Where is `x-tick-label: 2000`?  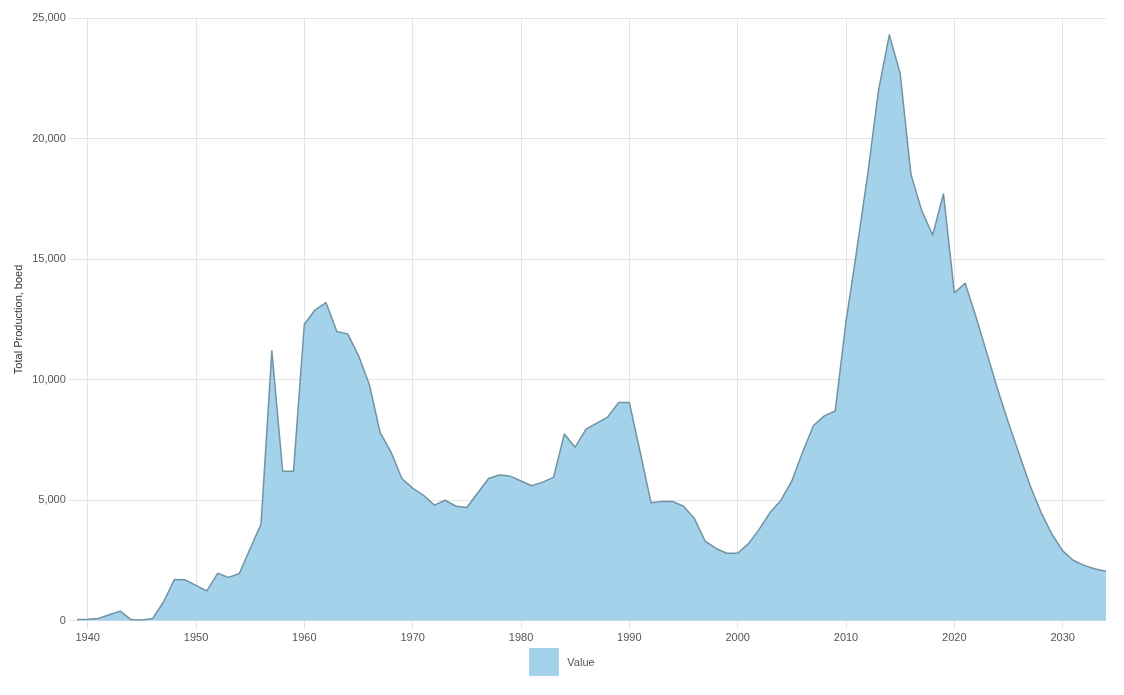
x-tick-label: 2000 is located at coordinates (737, 637).